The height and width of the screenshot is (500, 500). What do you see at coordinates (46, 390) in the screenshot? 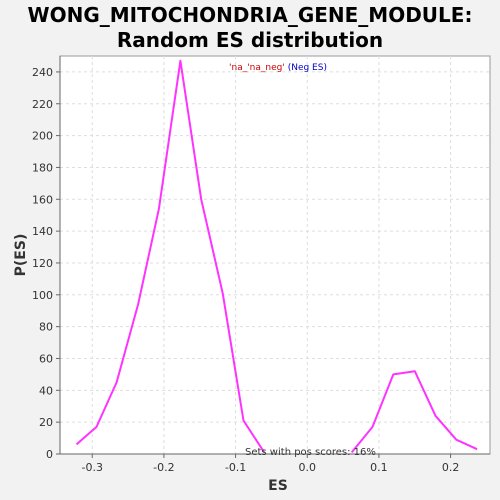
I see `y-tick-label: 40` at bounding box center [46, 390].